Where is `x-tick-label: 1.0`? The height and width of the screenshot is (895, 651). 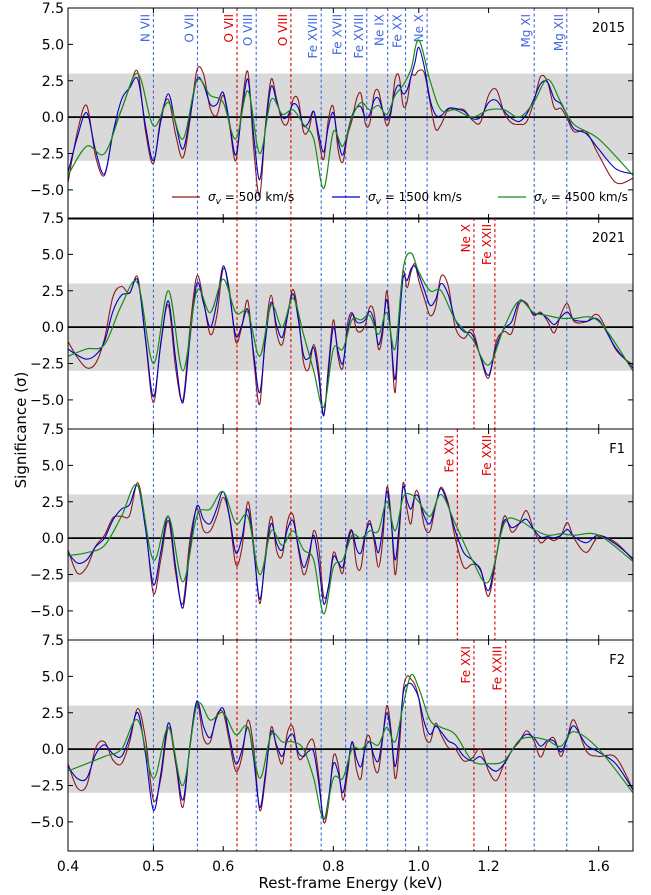 x-tick-label: 1.0 is located at coordinates (419, 867).